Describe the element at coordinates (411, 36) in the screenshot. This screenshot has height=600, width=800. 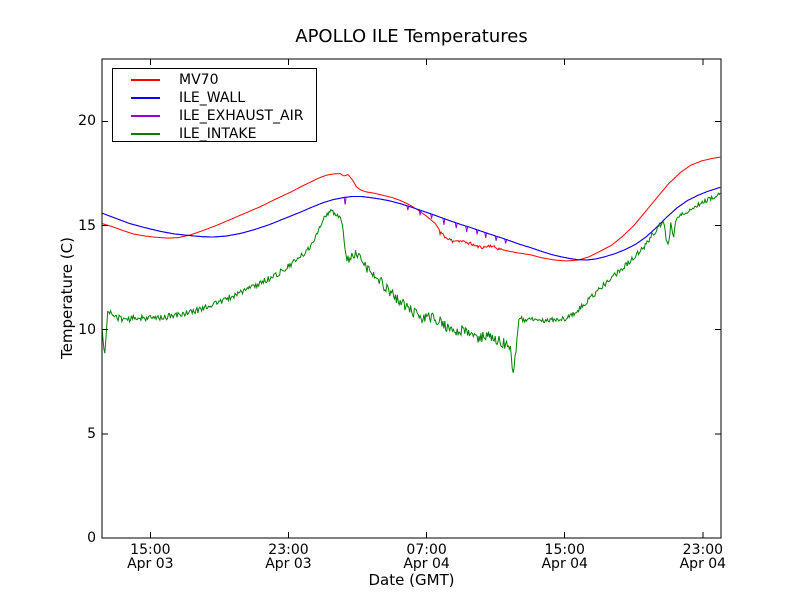
I see `chart-title: APOLLO ILE Temperatures` at that location.